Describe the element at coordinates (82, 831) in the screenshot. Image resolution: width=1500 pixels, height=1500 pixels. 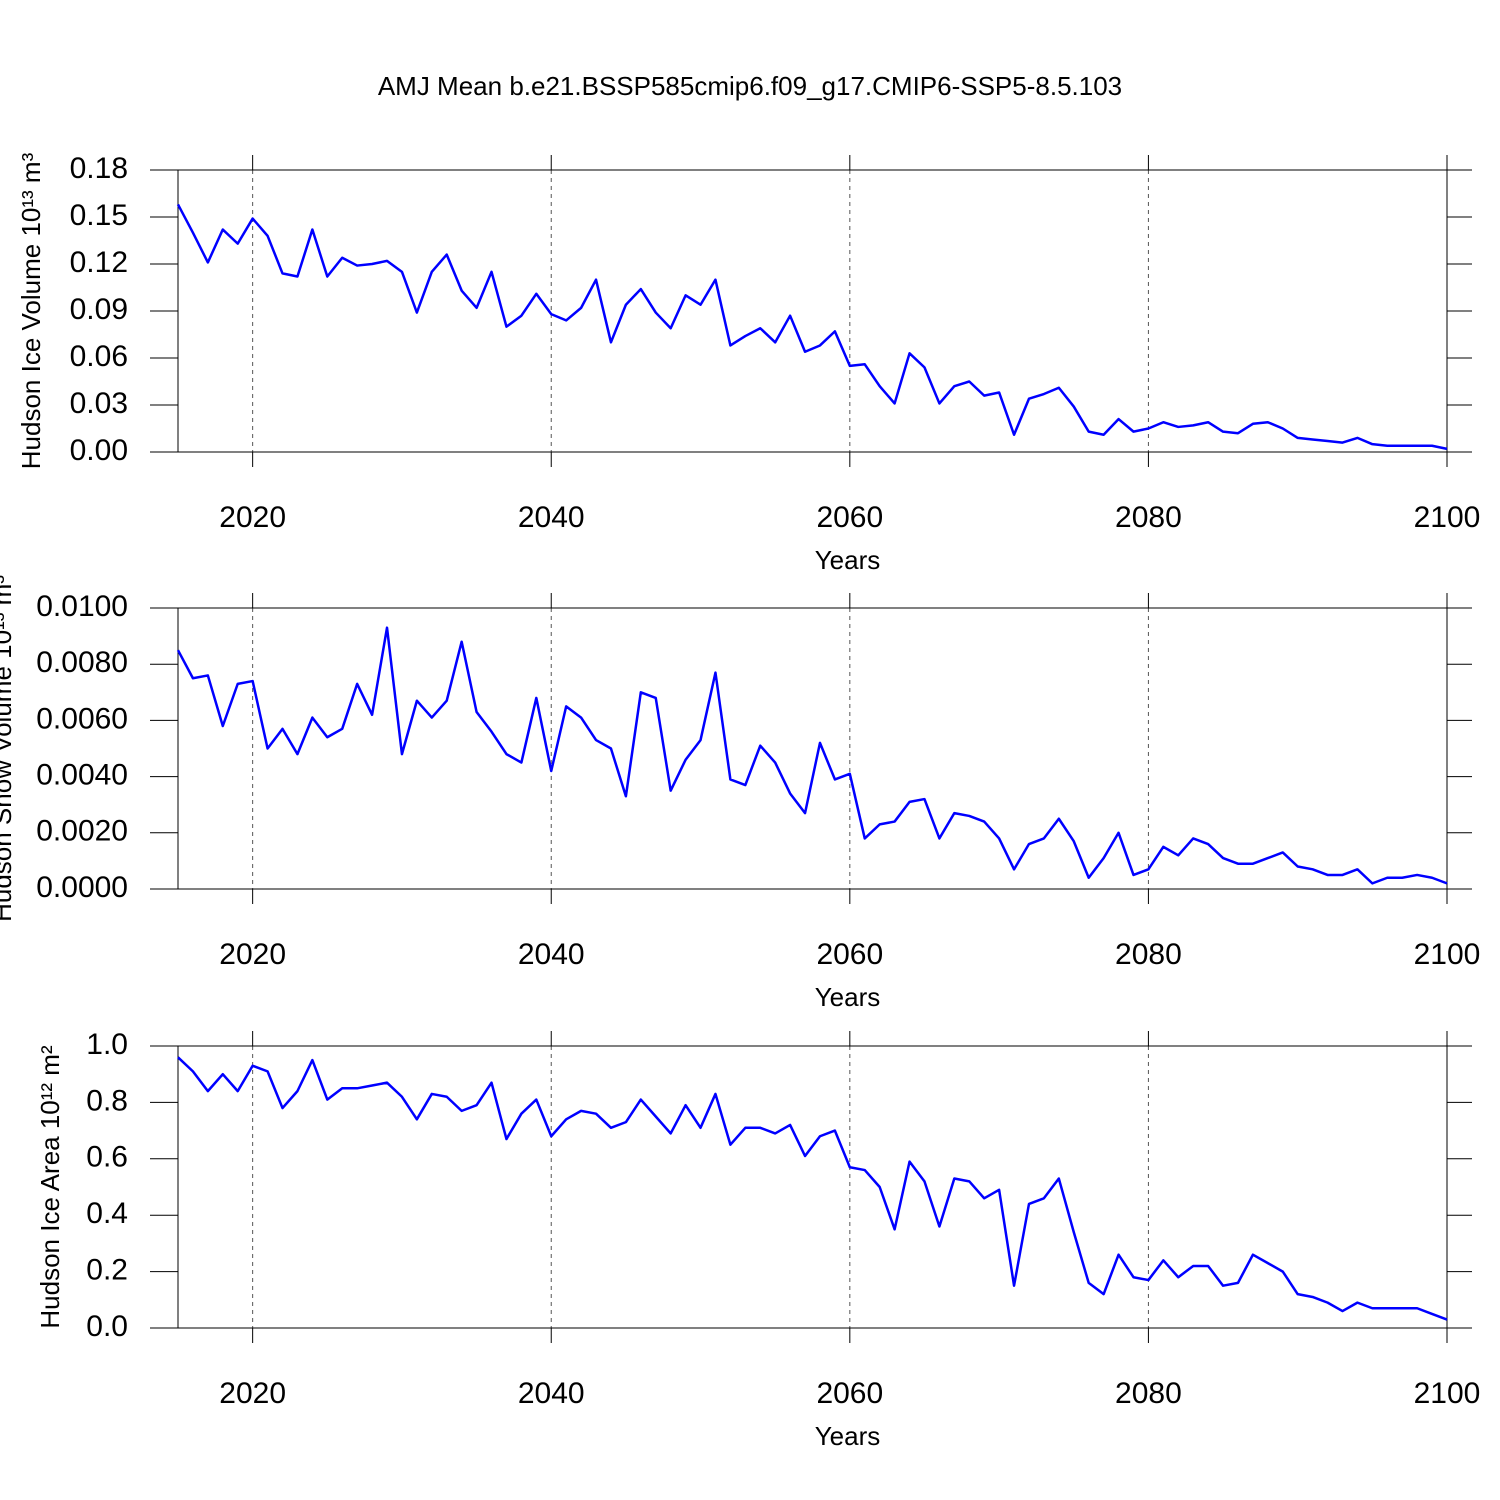
I see `y-tick-label: 0.0020` at that location.